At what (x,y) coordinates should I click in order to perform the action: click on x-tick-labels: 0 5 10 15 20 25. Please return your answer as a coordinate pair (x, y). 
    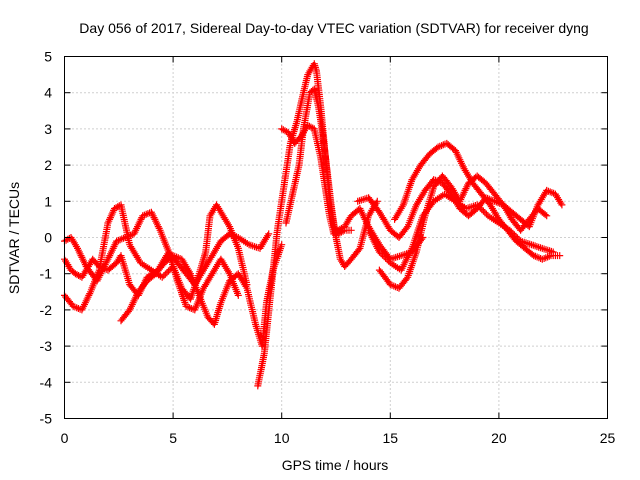
    Looking at the image, I should click on (338, 438).